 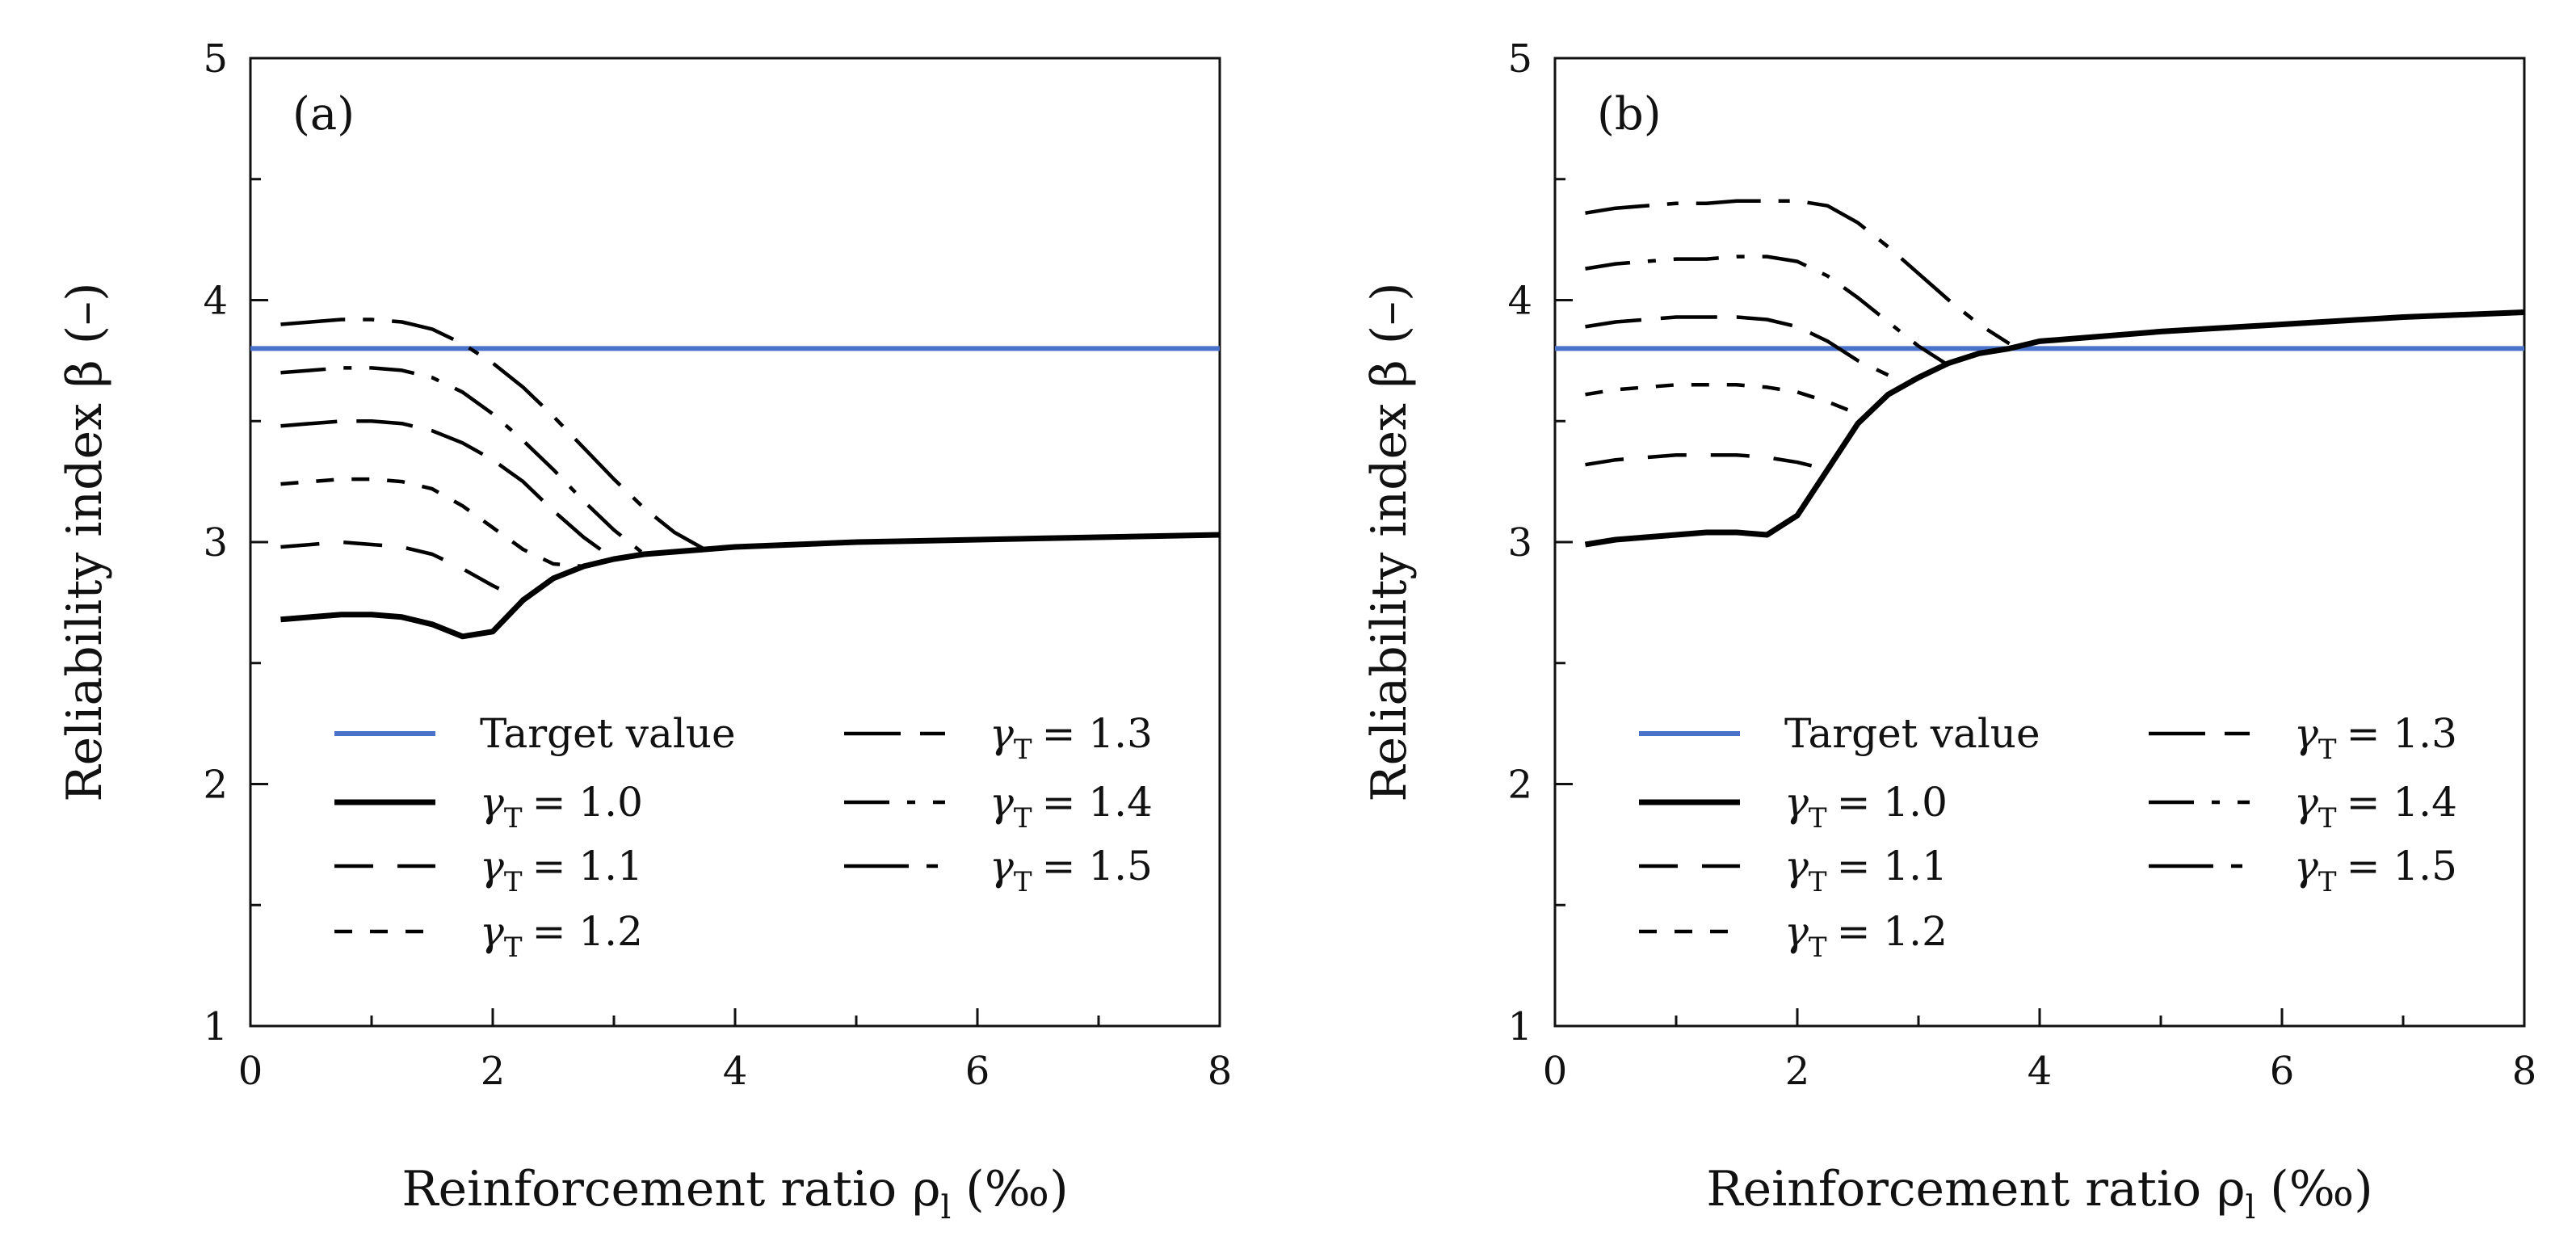 I want to click on panel-label: (b), so click(x=1629, y=114).